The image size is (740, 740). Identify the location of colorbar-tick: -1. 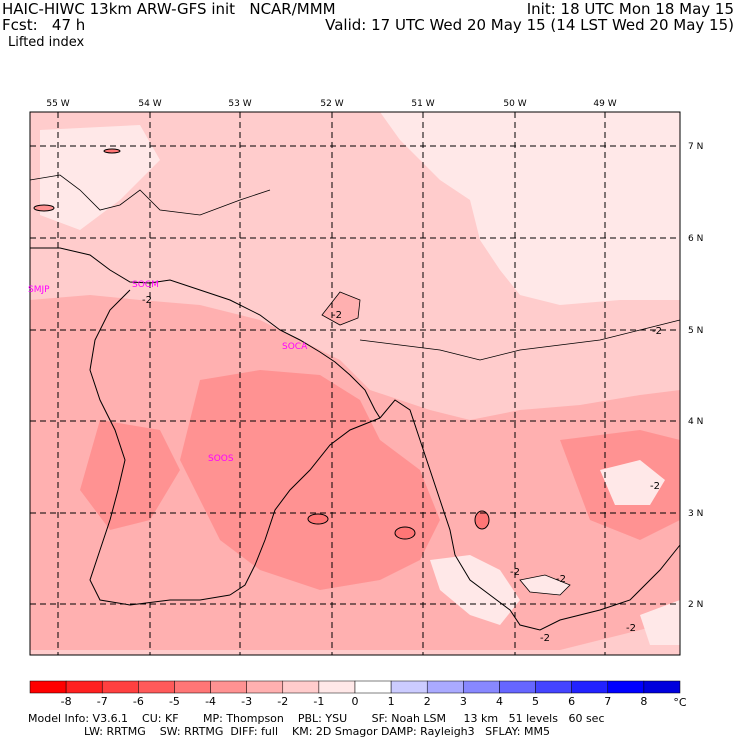
(318, 701).